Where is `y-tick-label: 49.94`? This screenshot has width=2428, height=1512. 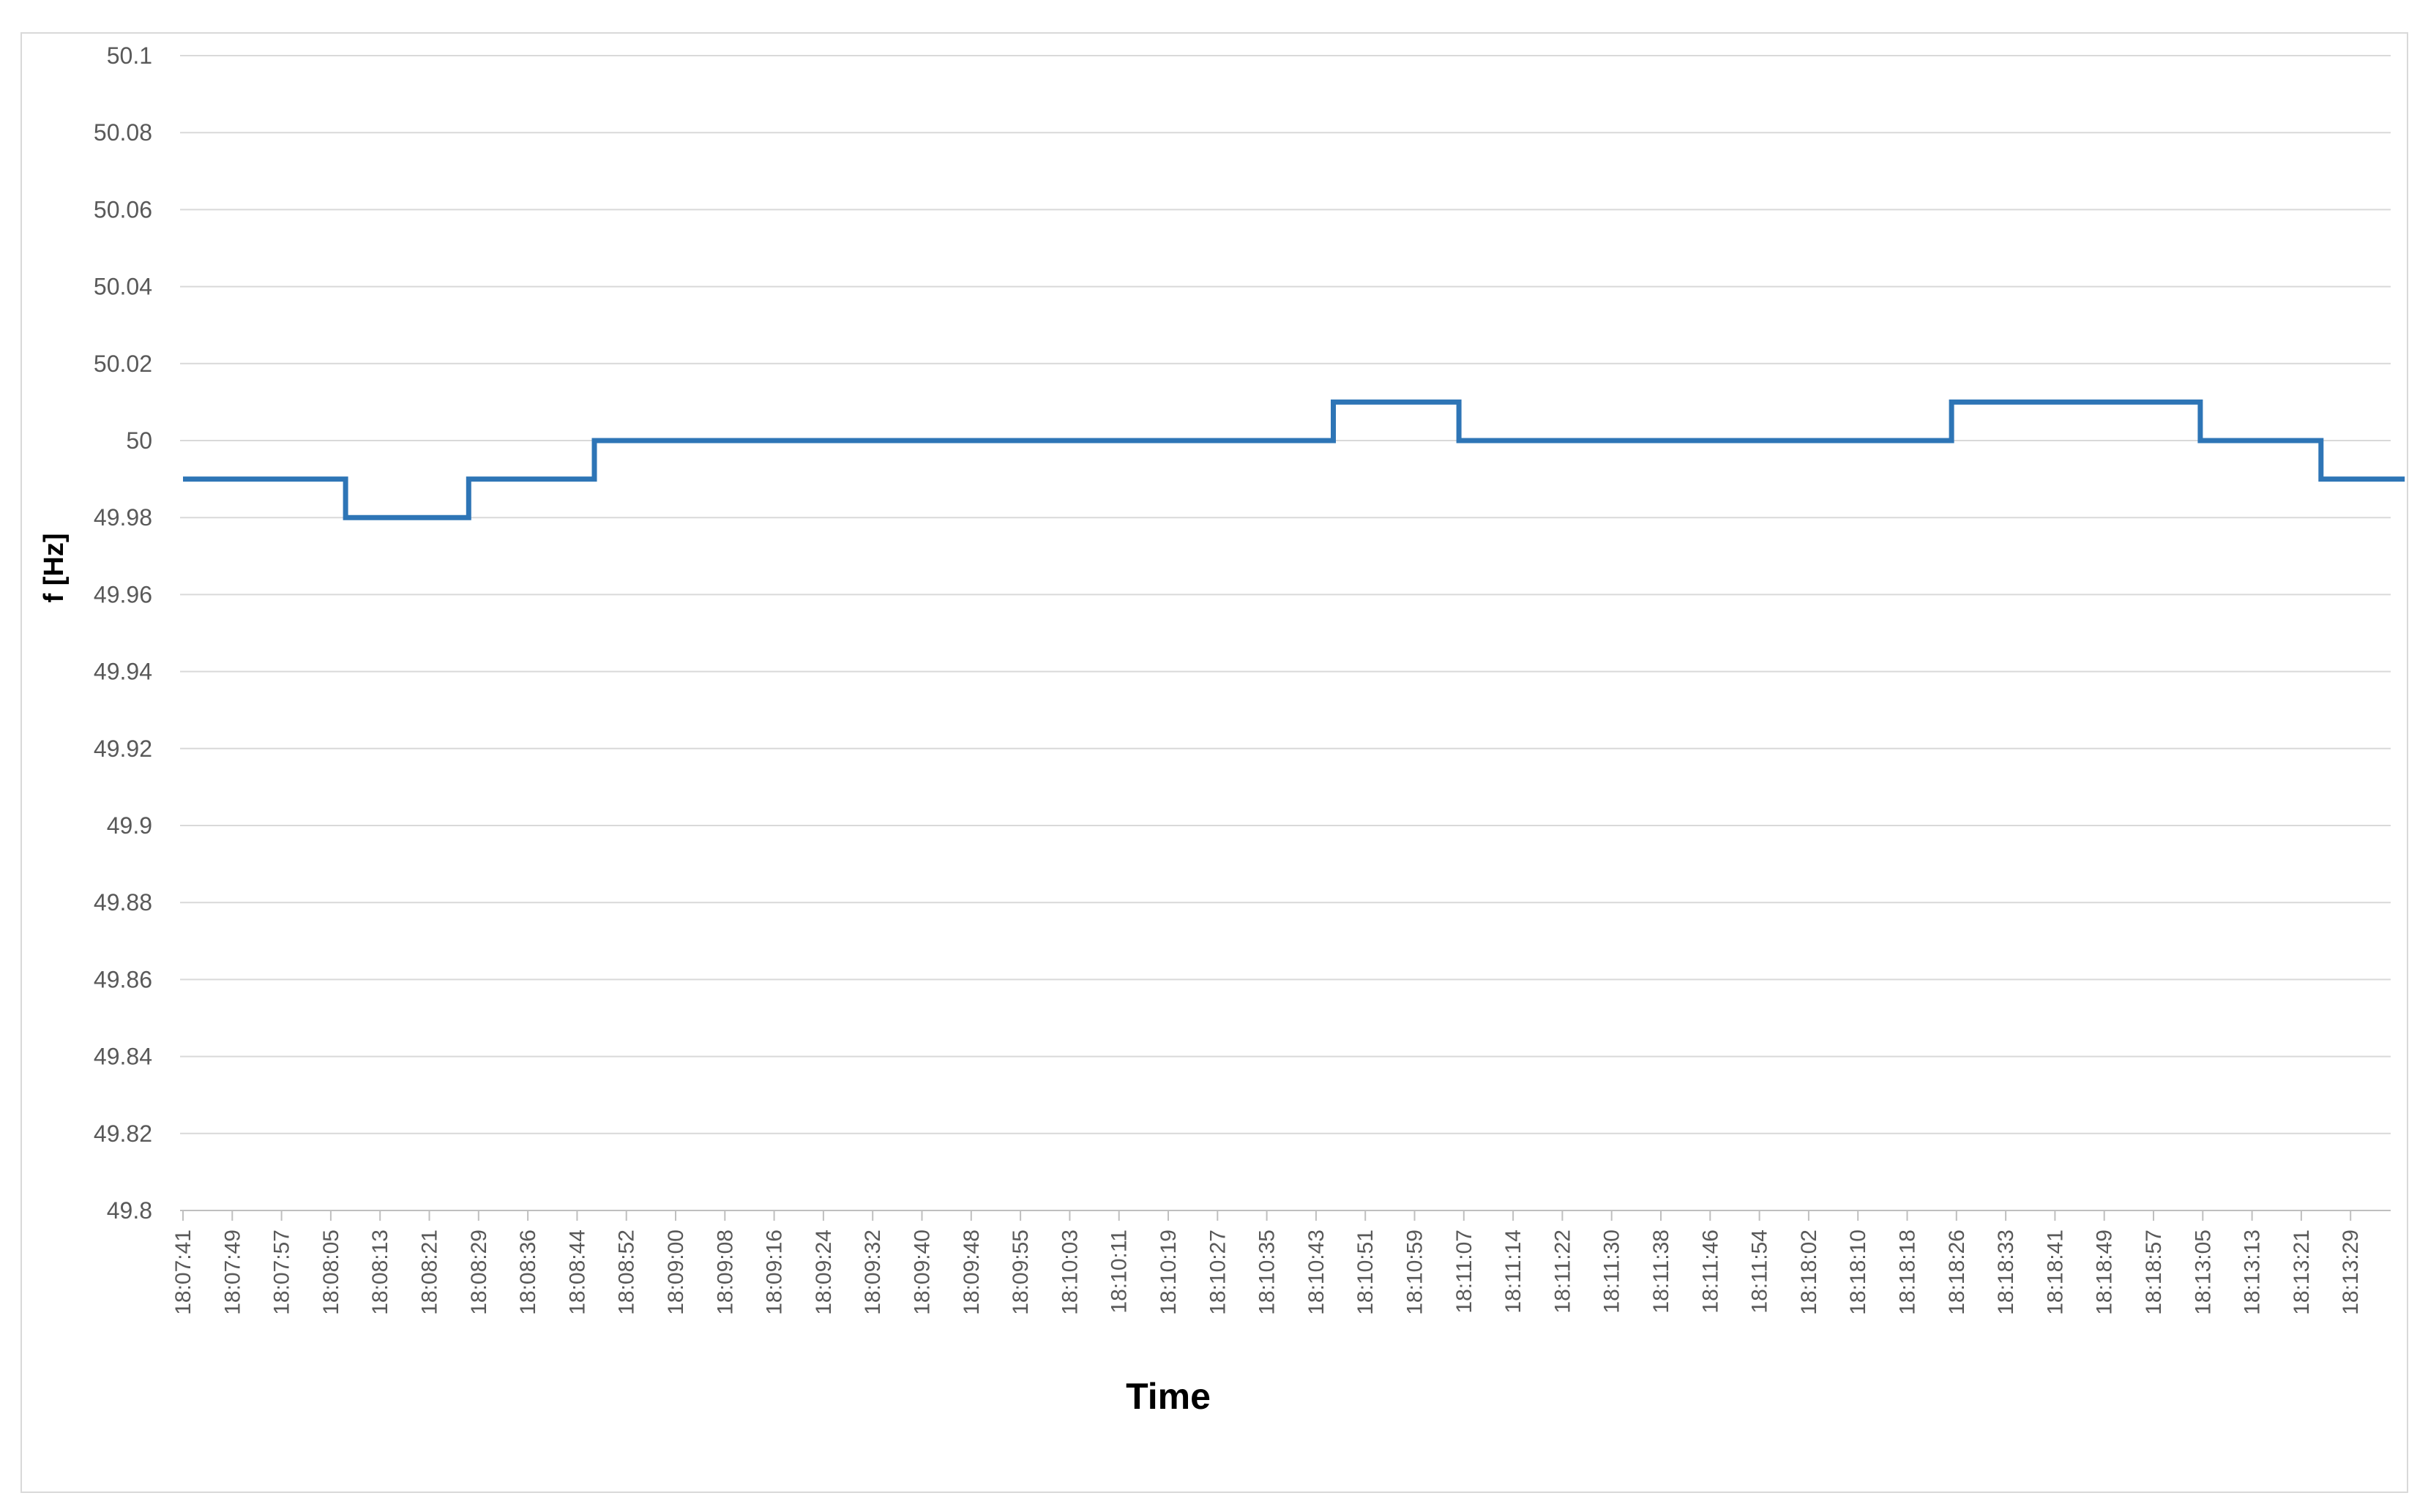
y-tick-label: 49.94 is located at coordinates (123, 672).